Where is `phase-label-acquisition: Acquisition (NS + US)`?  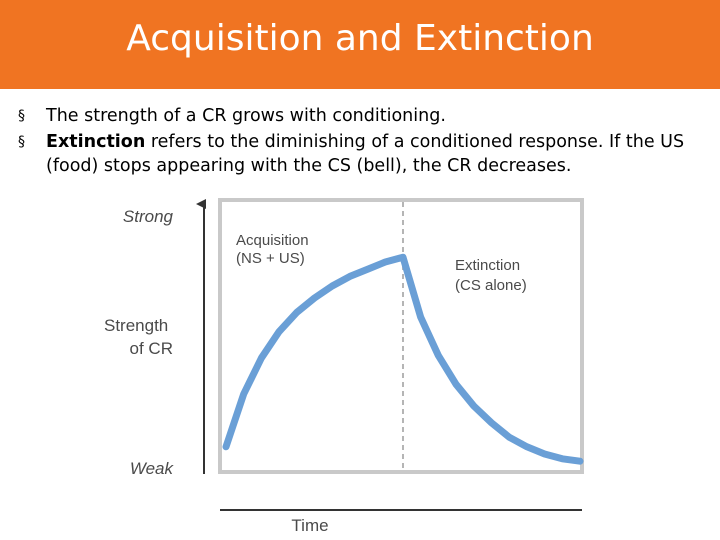
phase-label-acquisition: Acquisition (NS + US) is located at coordinates (274, 249).